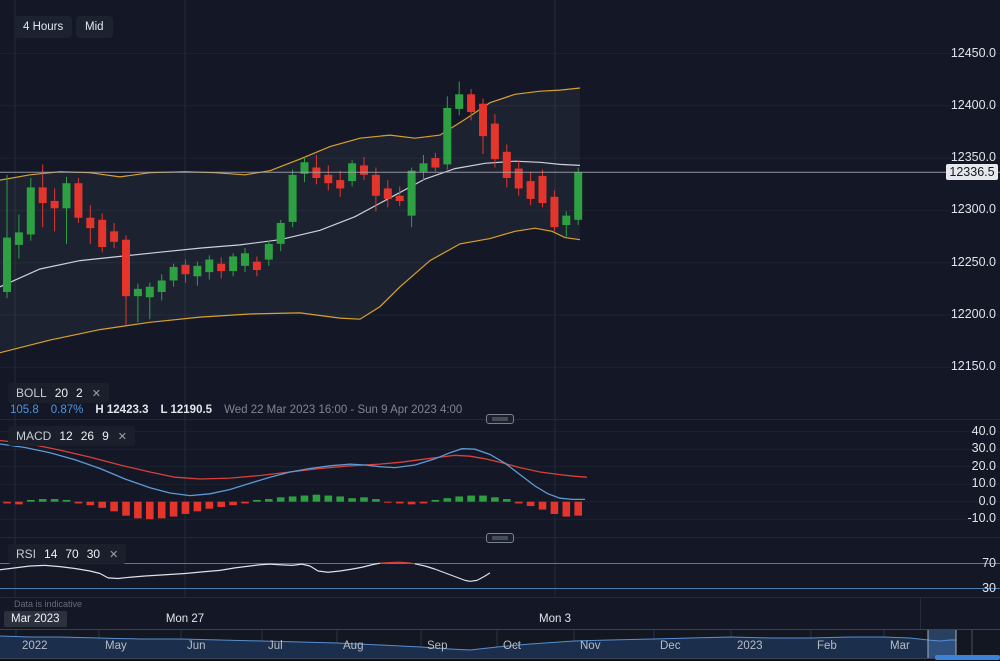 The image size is (1000, 661). Describe the element at coordinates (987, 500) in the screenshot. I see `macd-tick-label: 0.0` at that location.